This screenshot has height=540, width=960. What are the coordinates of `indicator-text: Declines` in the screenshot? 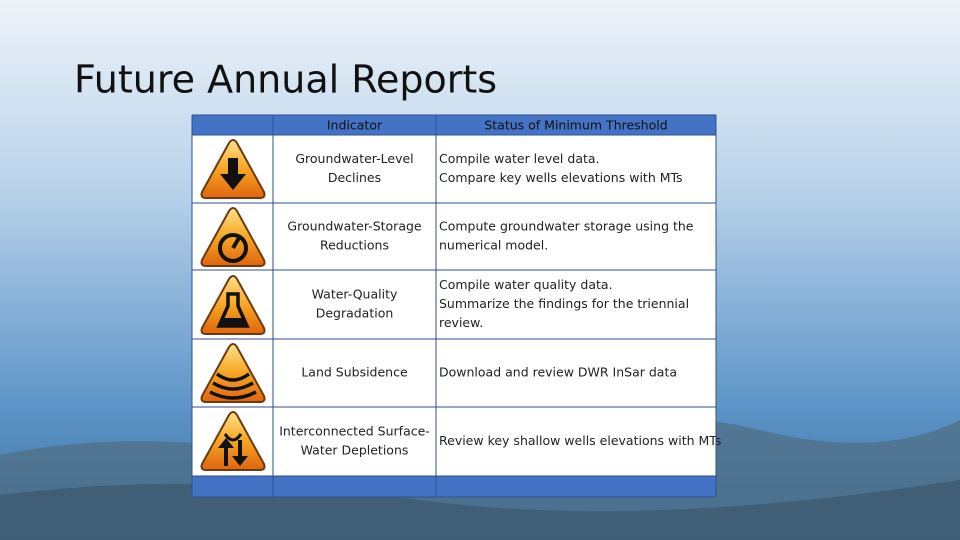 It's located at (354, 177).